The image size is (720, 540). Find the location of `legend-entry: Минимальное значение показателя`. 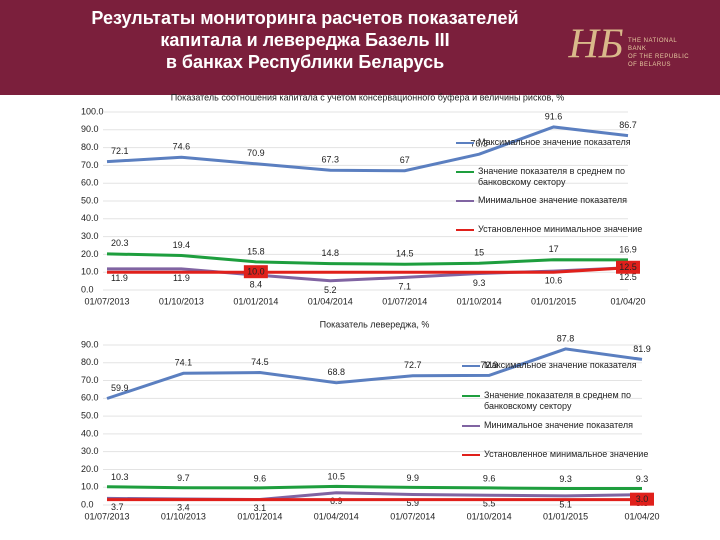

legend-entry: Минимальное значение показателя is located at coordinates (558, 425).